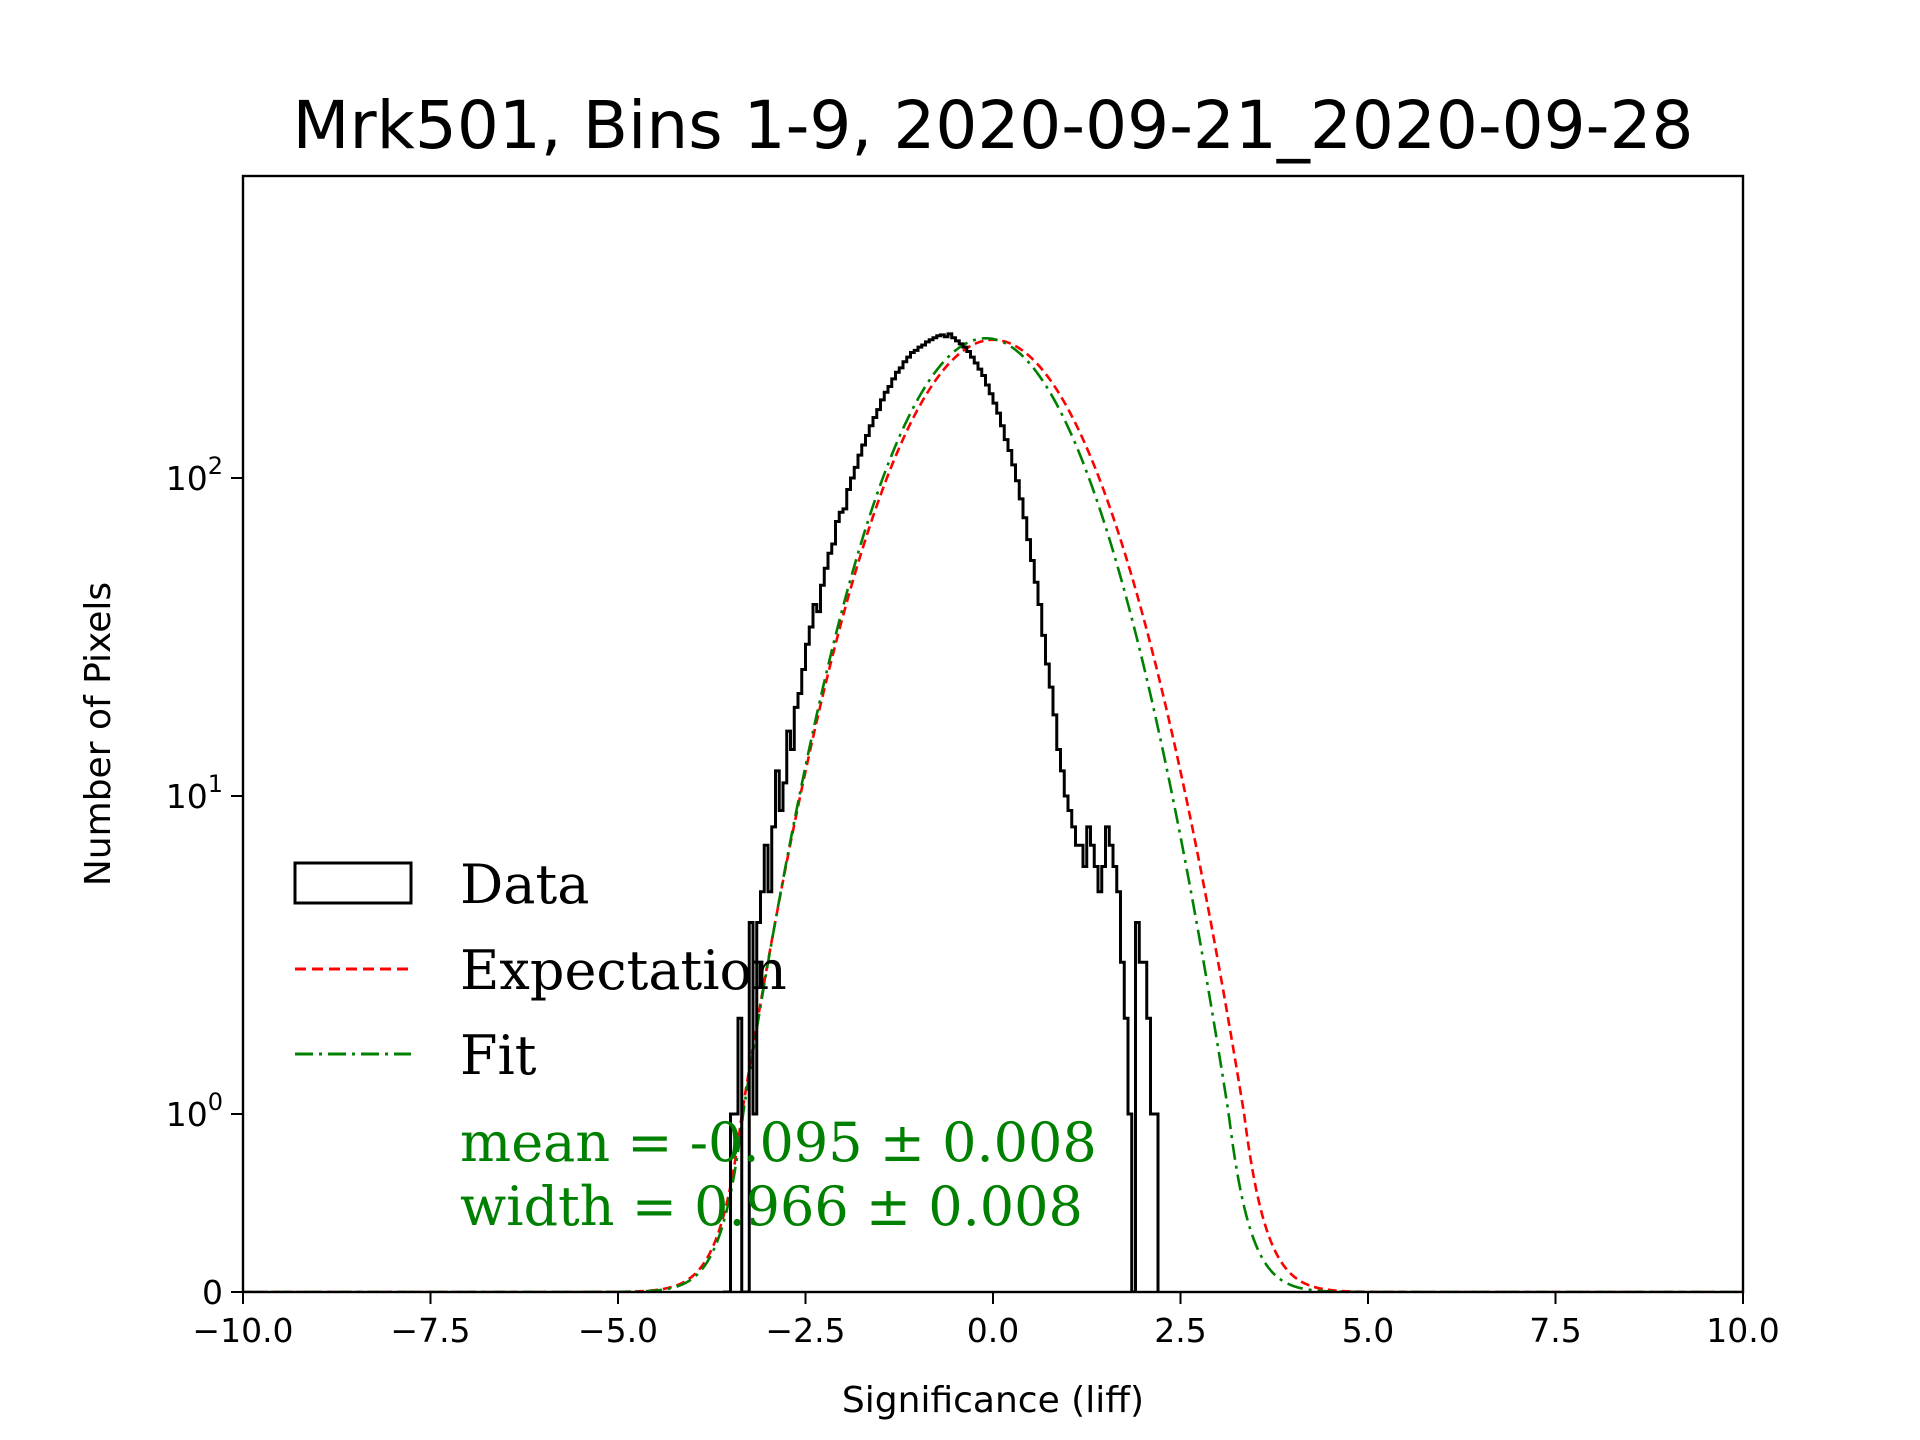 The width and height of the screenshot is (1920, 1440). What do you see at coordinates (353, 883) in the screenshot?
I see `legend-data-swatch` at bounding box center [353, 883].